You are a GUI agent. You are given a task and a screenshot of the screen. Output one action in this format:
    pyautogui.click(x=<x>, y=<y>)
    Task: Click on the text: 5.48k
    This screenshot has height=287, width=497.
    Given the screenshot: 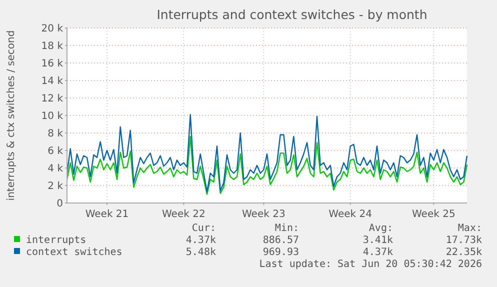 What is the action you would take?
    pyautogui.click(x=201, y=252)
    